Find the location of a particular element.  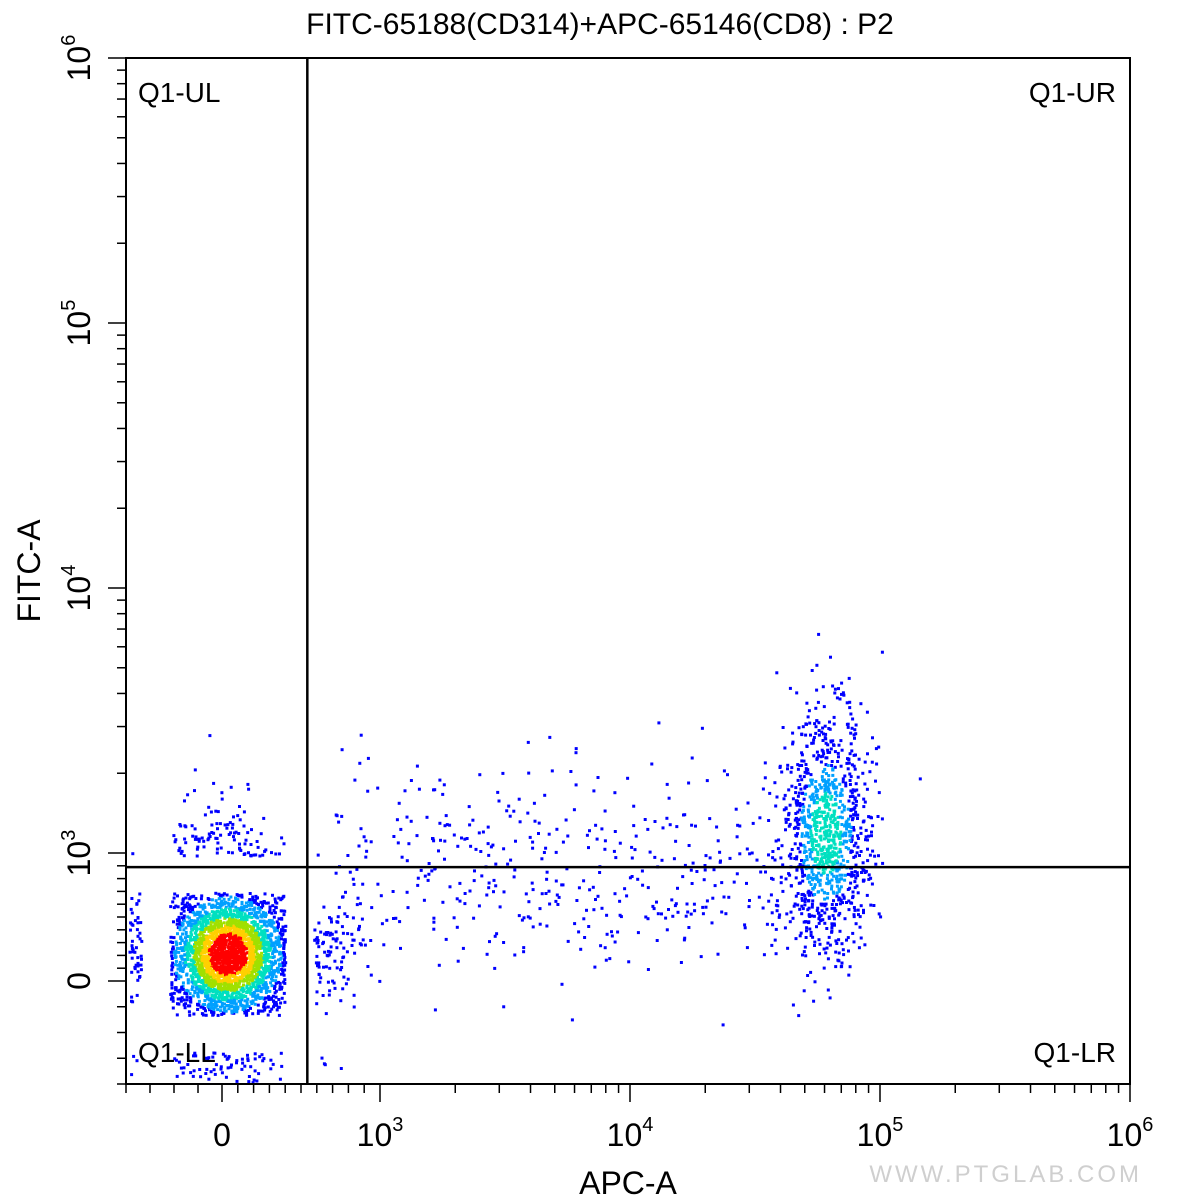

chart-title: FITC-65188(CD314)+APC-65146(CD8) : P2 is located at coordinates (600, 24).